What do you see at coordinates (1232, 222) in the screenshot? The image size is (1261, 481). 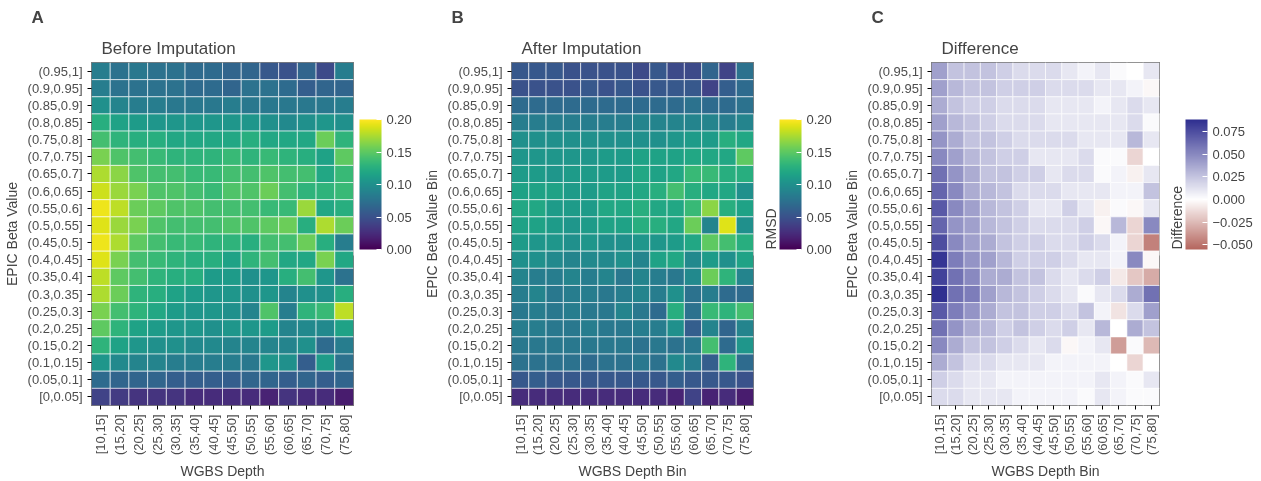 I see `color-bar-label: −0.025` at bounding box center [1232, 222].